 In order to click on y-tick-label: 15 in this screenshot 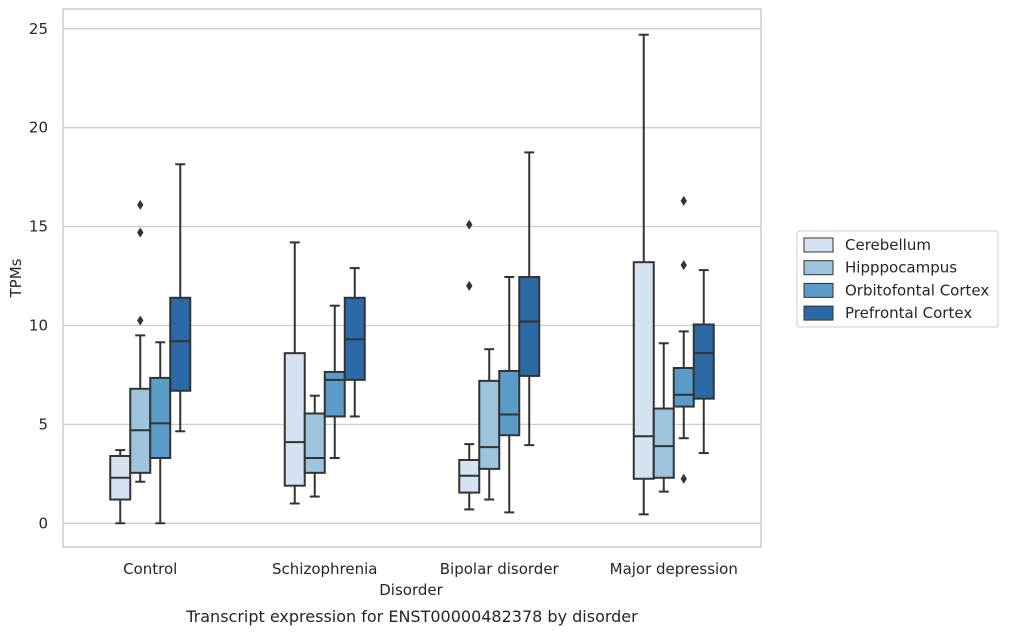, I will do `click(38, 227)`.